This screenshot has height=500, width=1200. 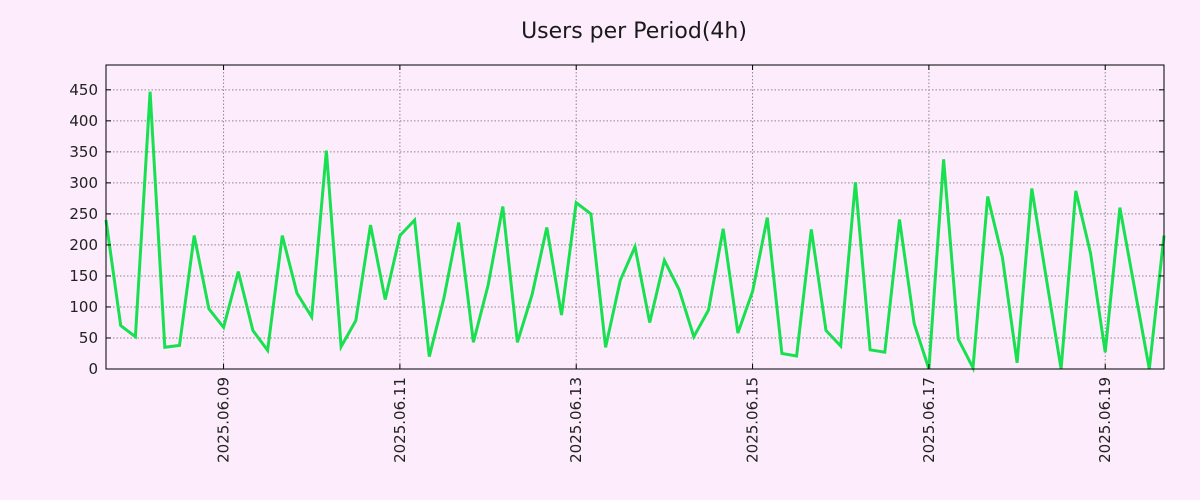 I want to click on x-tick-label: 2025.06.11, so click(x=400, y=420).